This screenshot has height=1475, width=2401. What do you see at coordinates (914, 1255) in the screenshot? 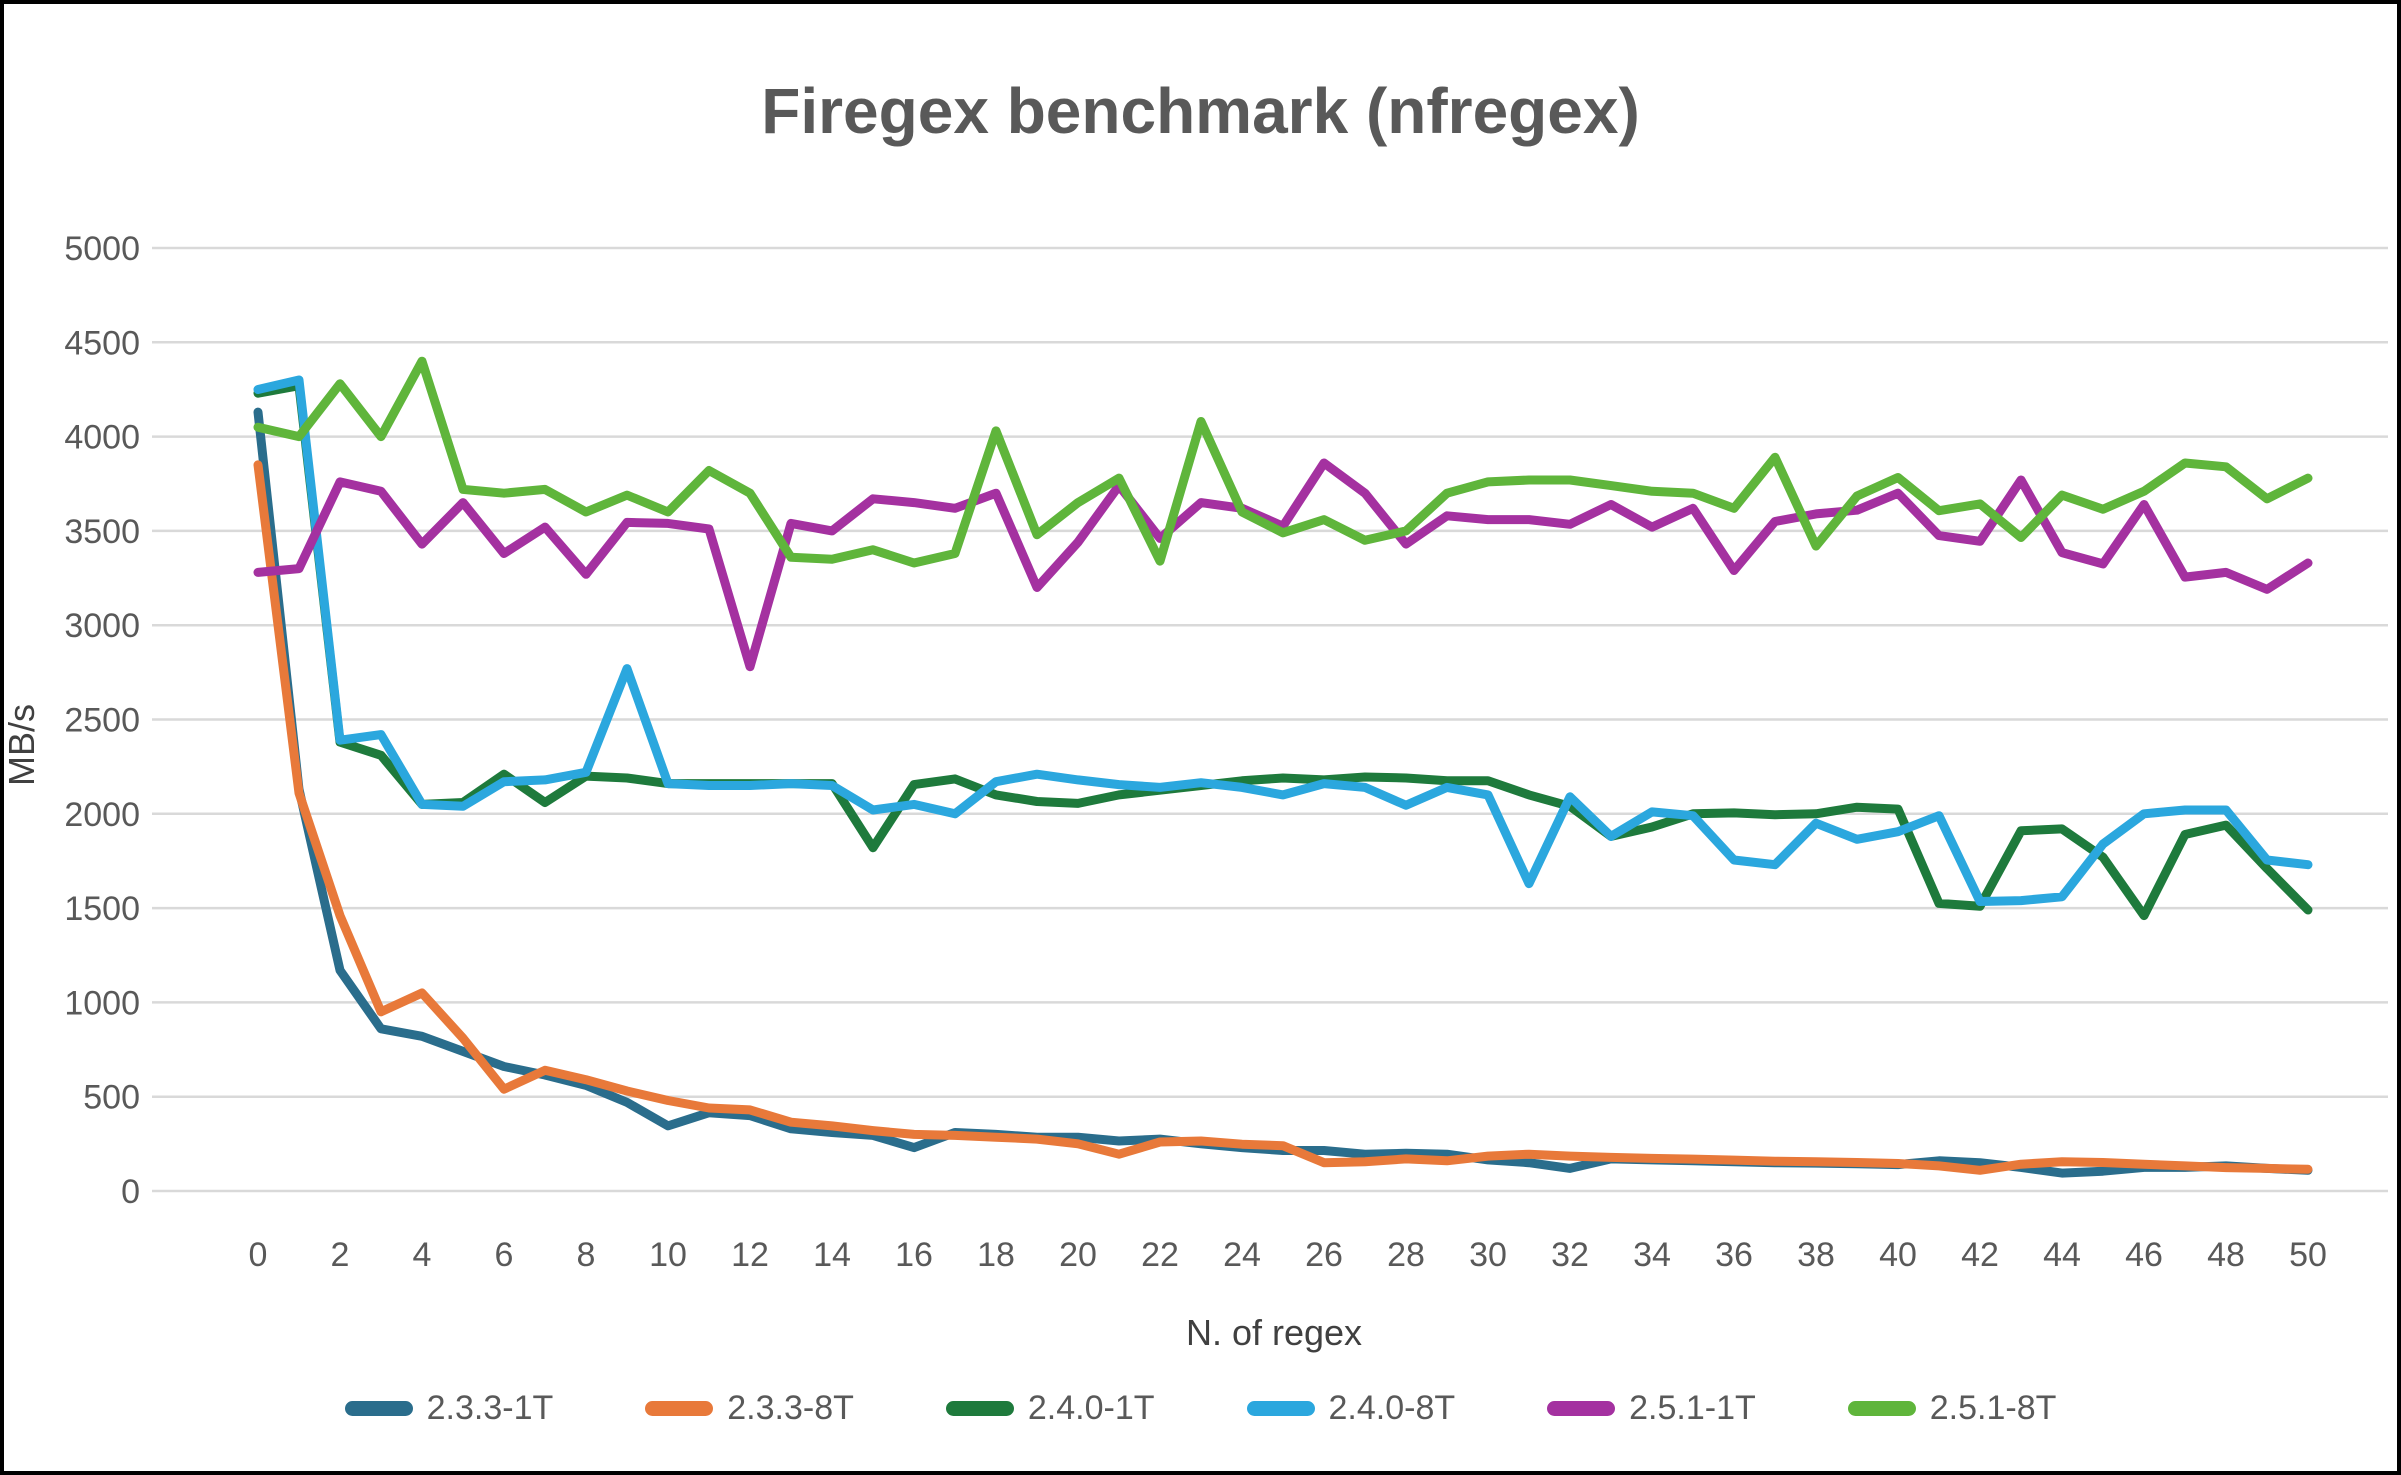
I see `x-tick-16: 16` at bounding box center [914, 1255].